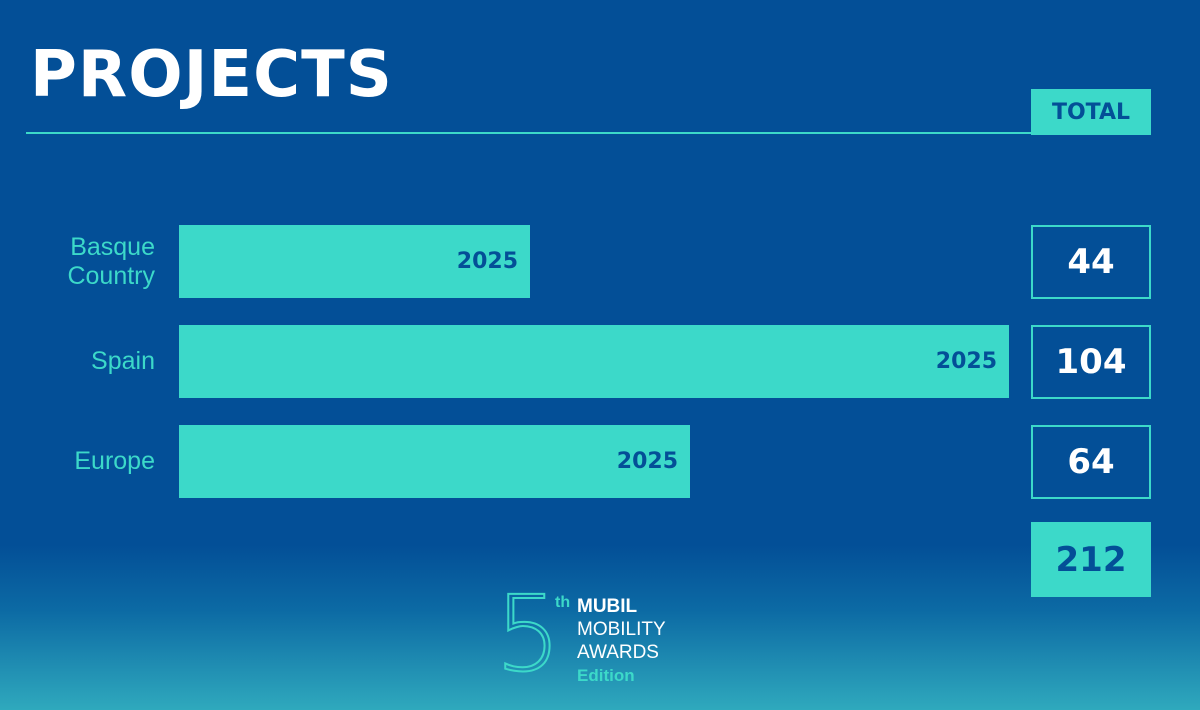 This screenshot has width=1200, height=710. I want to click on logo-line-awards: AWARDS, so click(618, 652).